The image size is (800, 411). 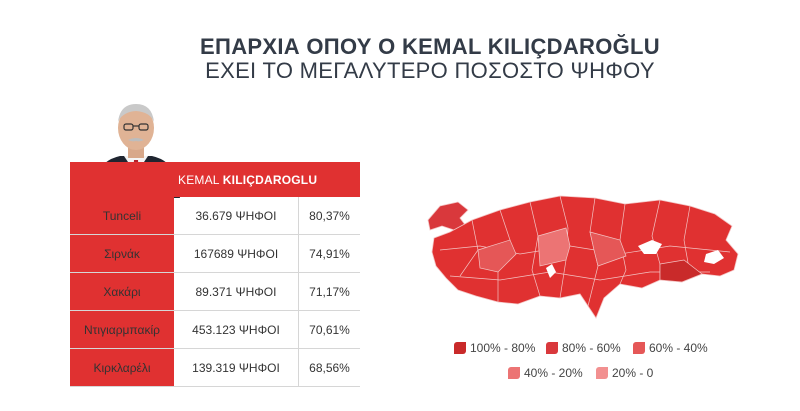 I want to click on legend-item: 100% - 80%, so click(x=494, y=348).